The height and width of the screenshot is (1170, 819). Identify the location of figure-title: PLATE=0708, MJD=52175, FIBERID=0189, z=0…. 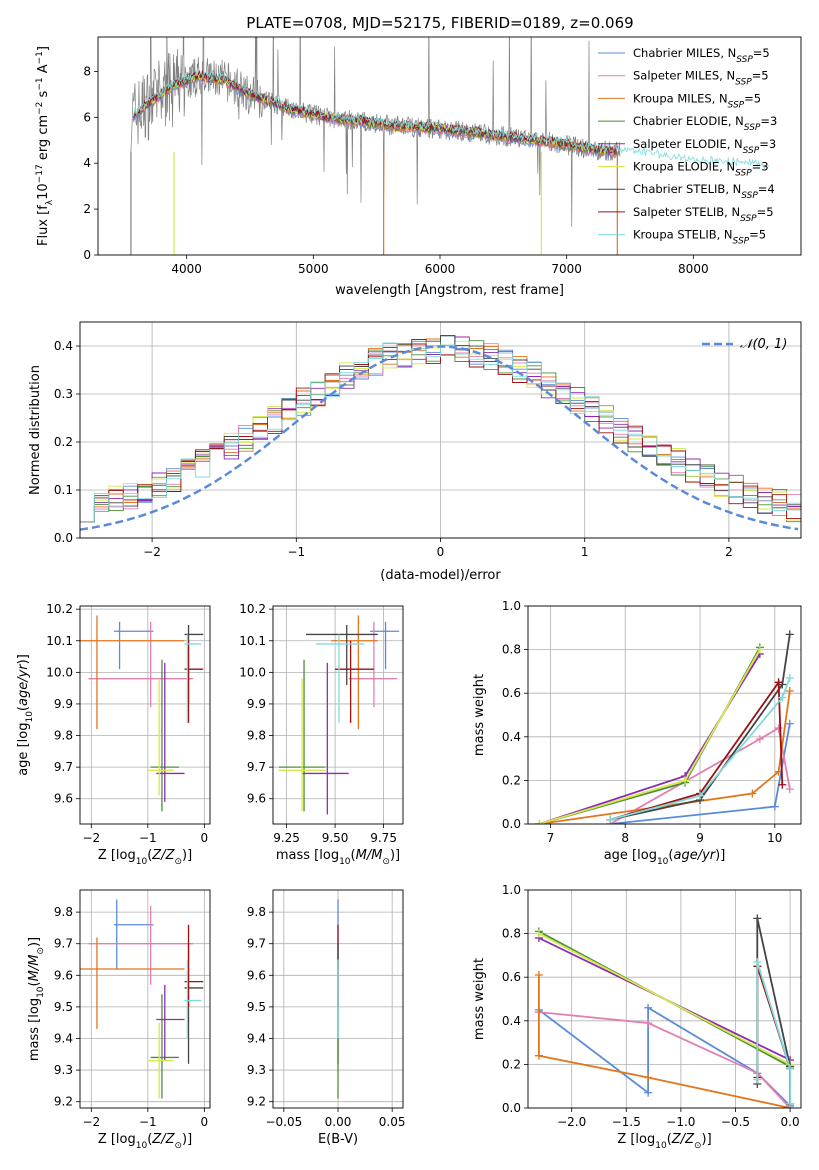
(439, 23).